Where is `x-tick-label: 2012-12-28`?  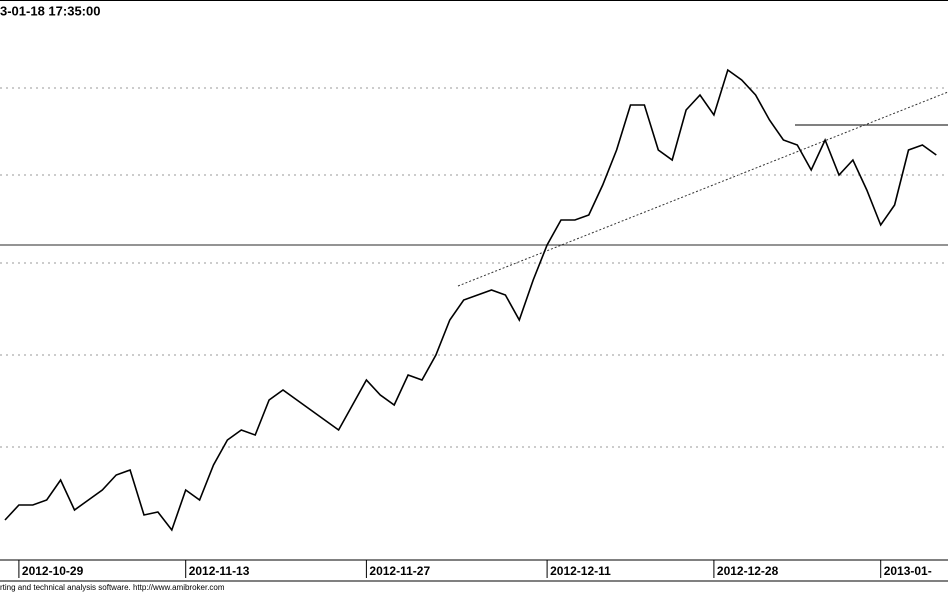 x-tick-label: 2012-12-28 is located at coordinates (748, 571).